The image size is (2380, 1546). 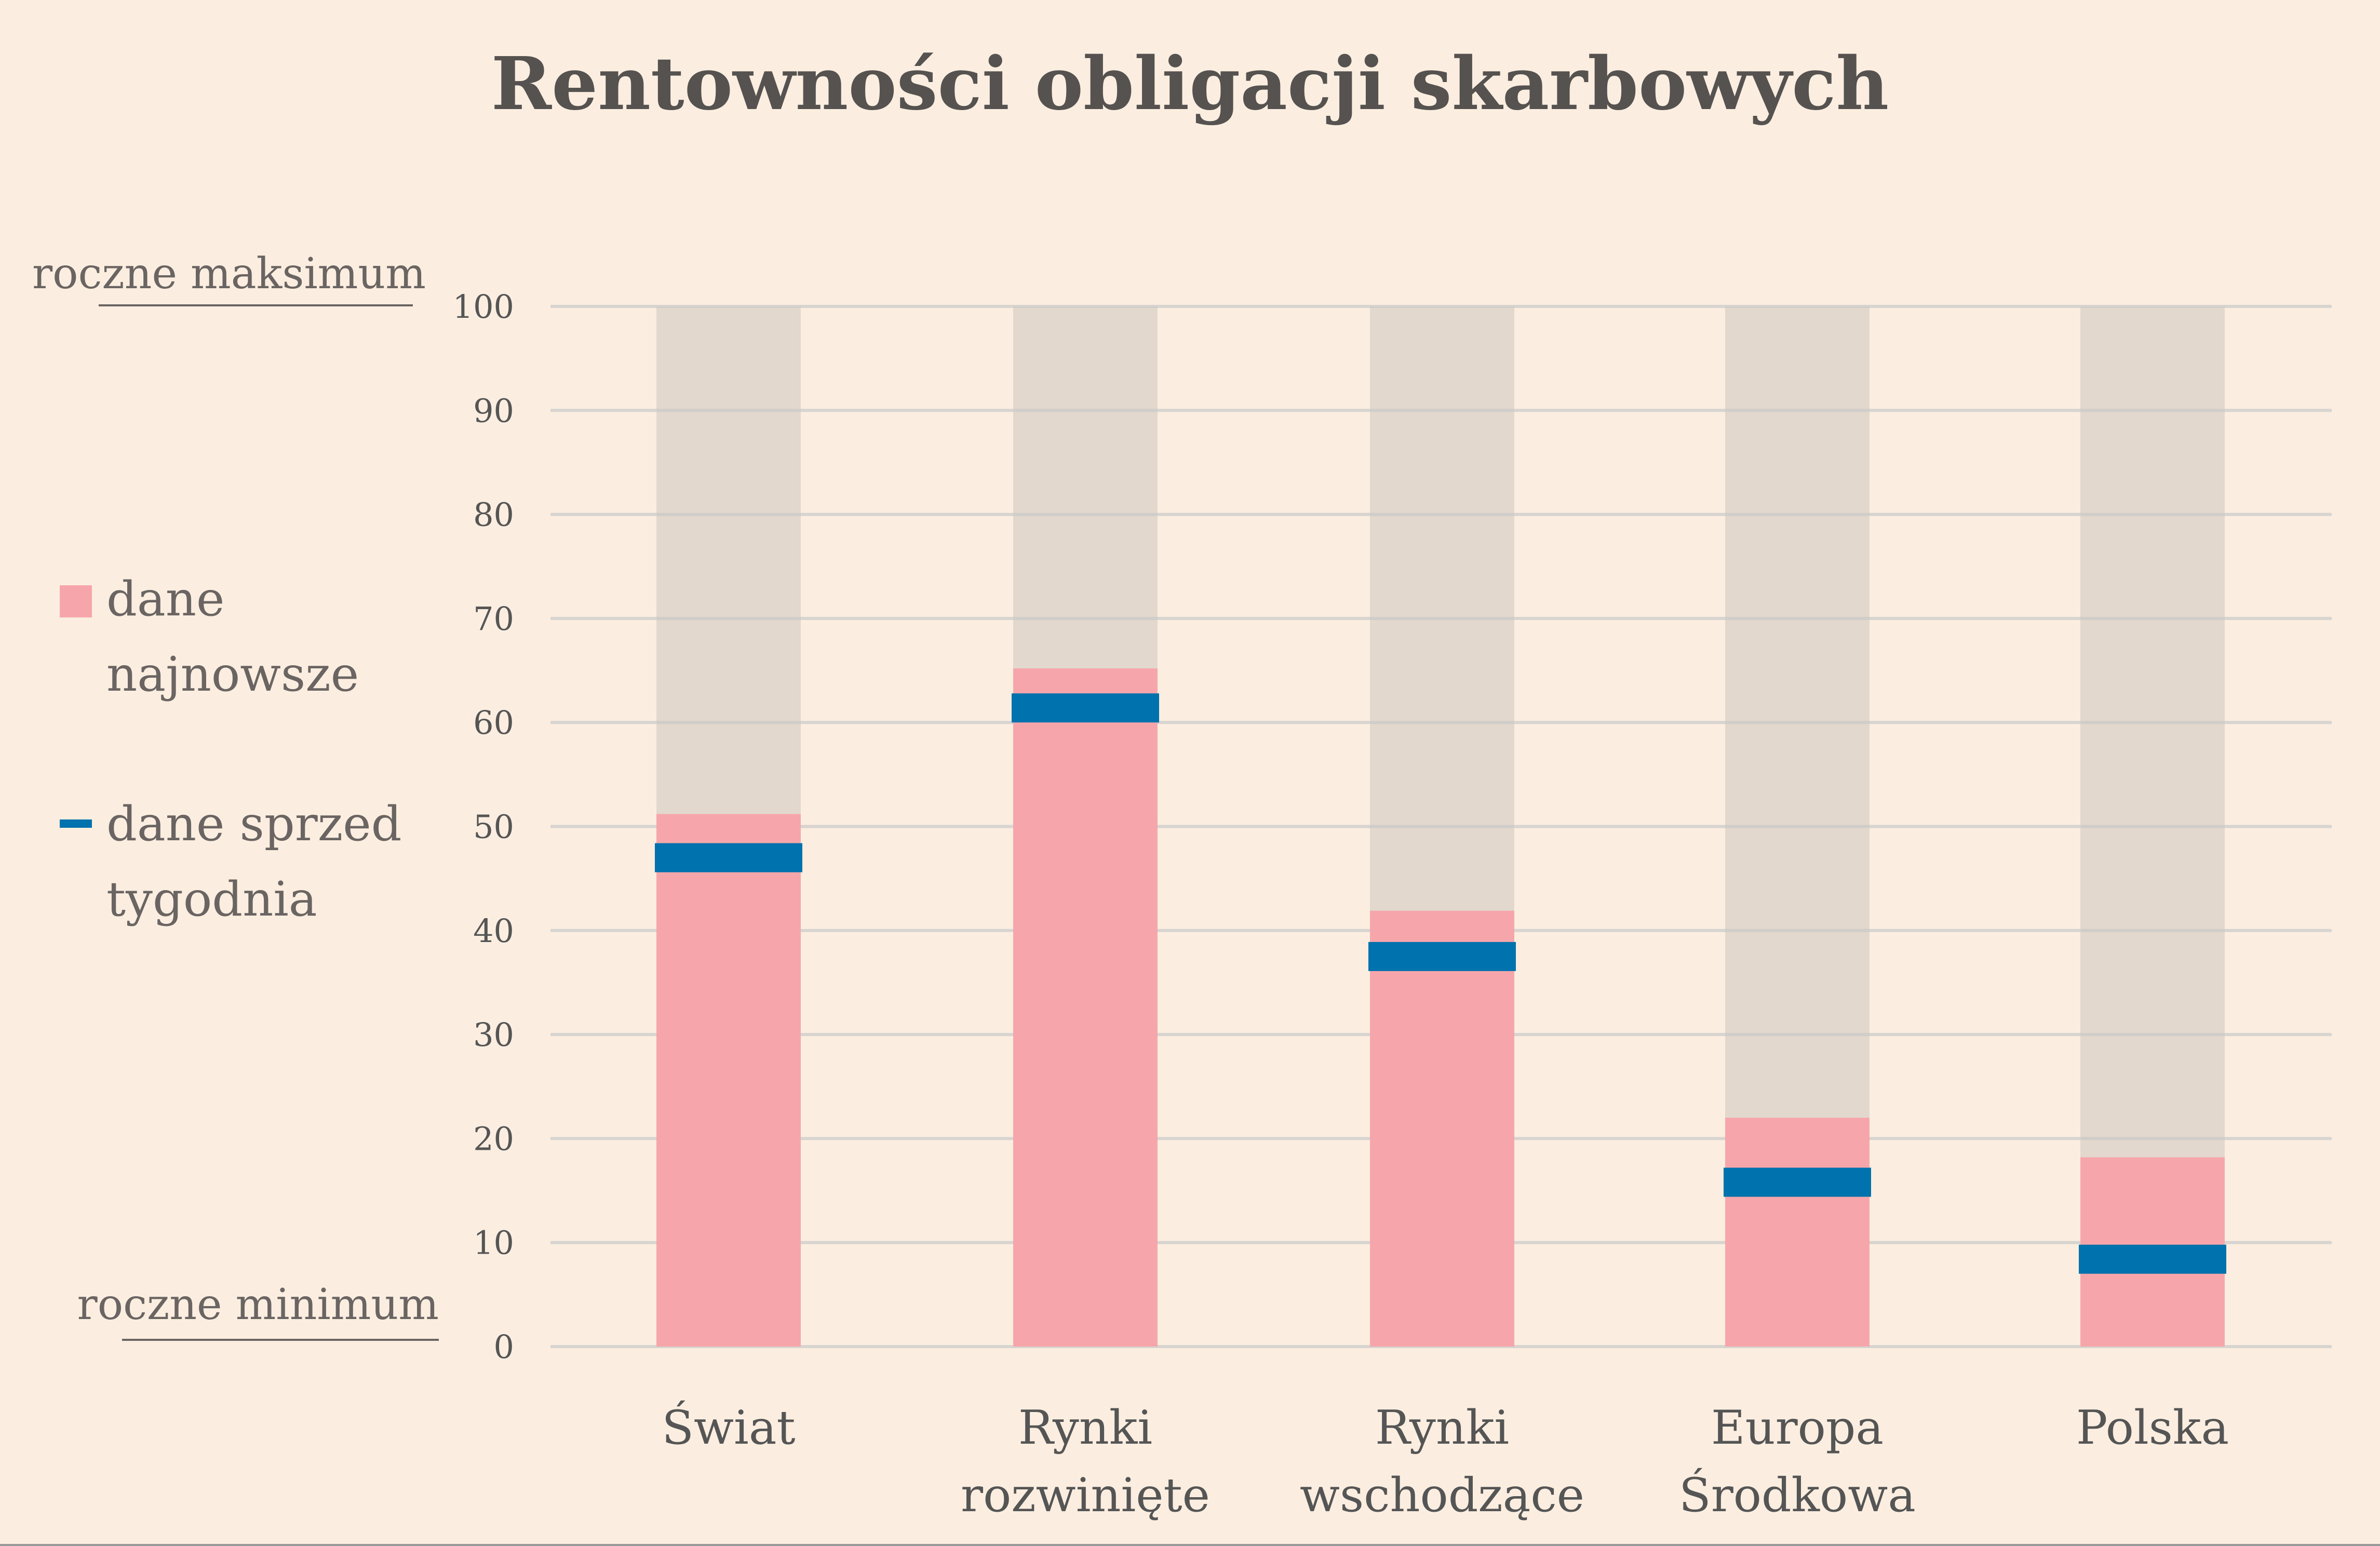 I want to click on legend-swatch-week-ago, so click(x=76, y=824).